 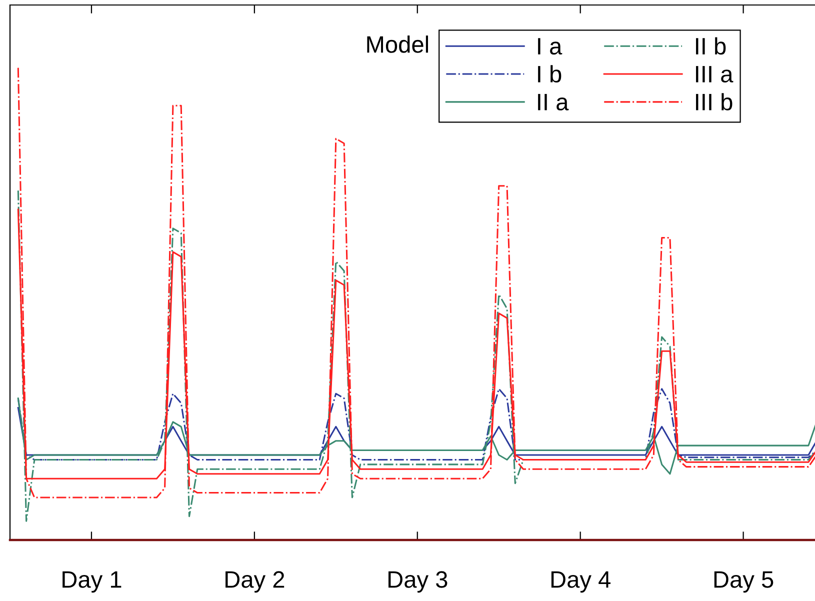 I want to click on legend-label: II b, so click(x=711, y=46).